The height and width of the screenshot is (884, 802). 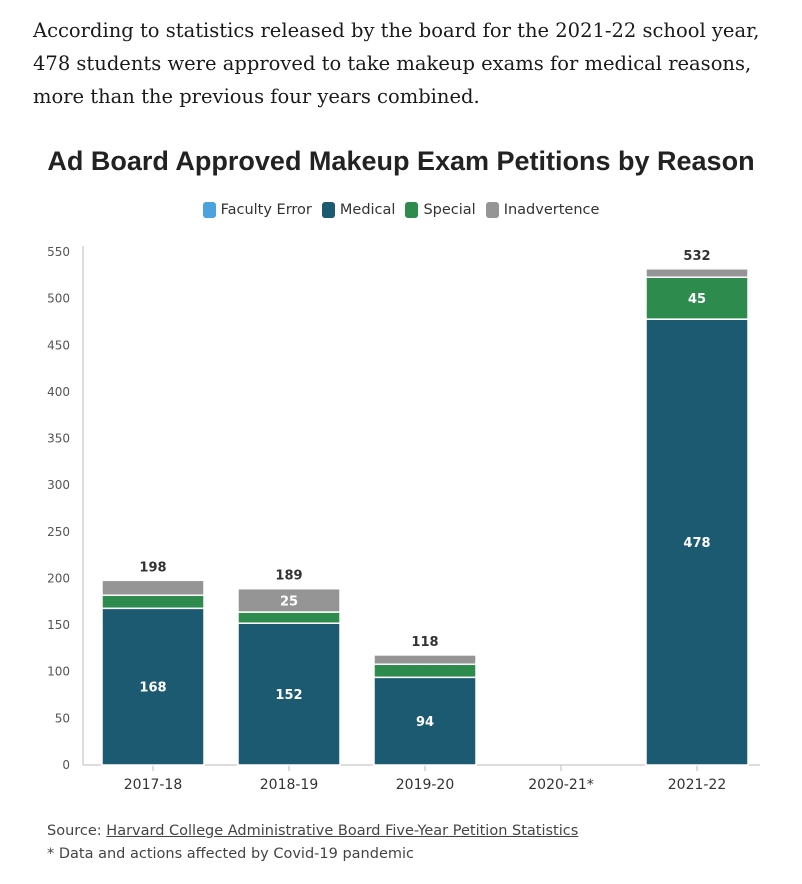 What do you see at coordinates (58, 392) in the screenshot?
I see `y-tick-label-400: 400` at bounding box center [58, 392].